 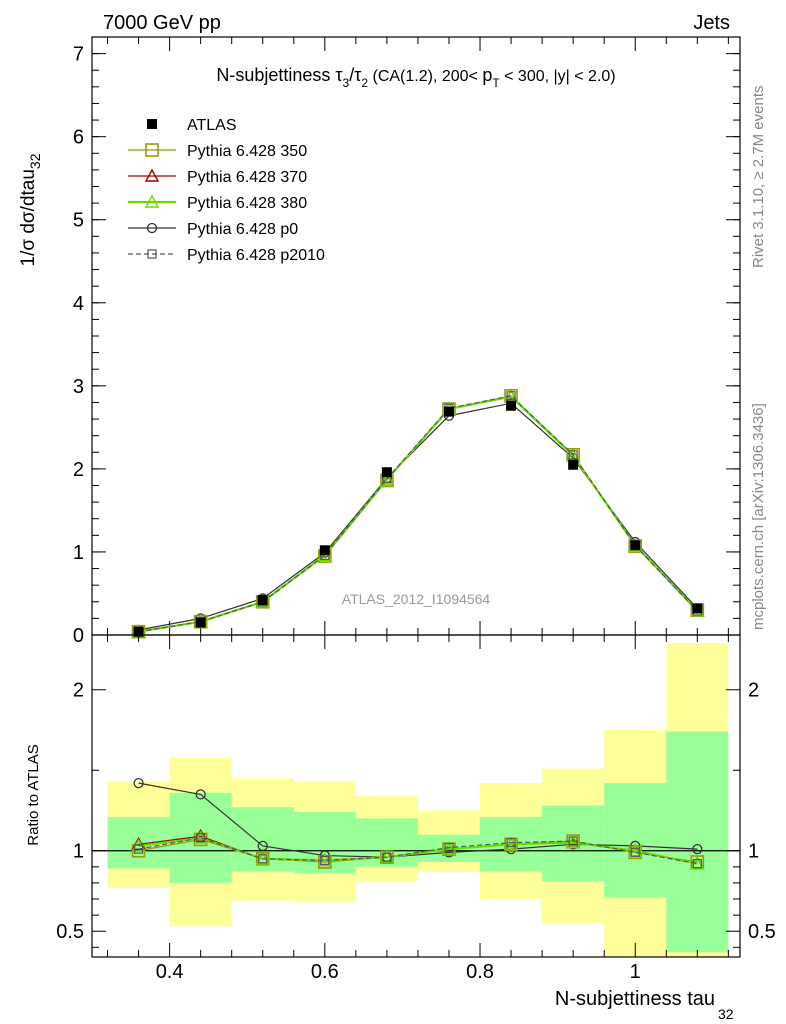 What do you see at coordinates (70, 932) in the screenshot?
I see `ratio-y-tick-label: 0.5` at bounding box center [70, 932].